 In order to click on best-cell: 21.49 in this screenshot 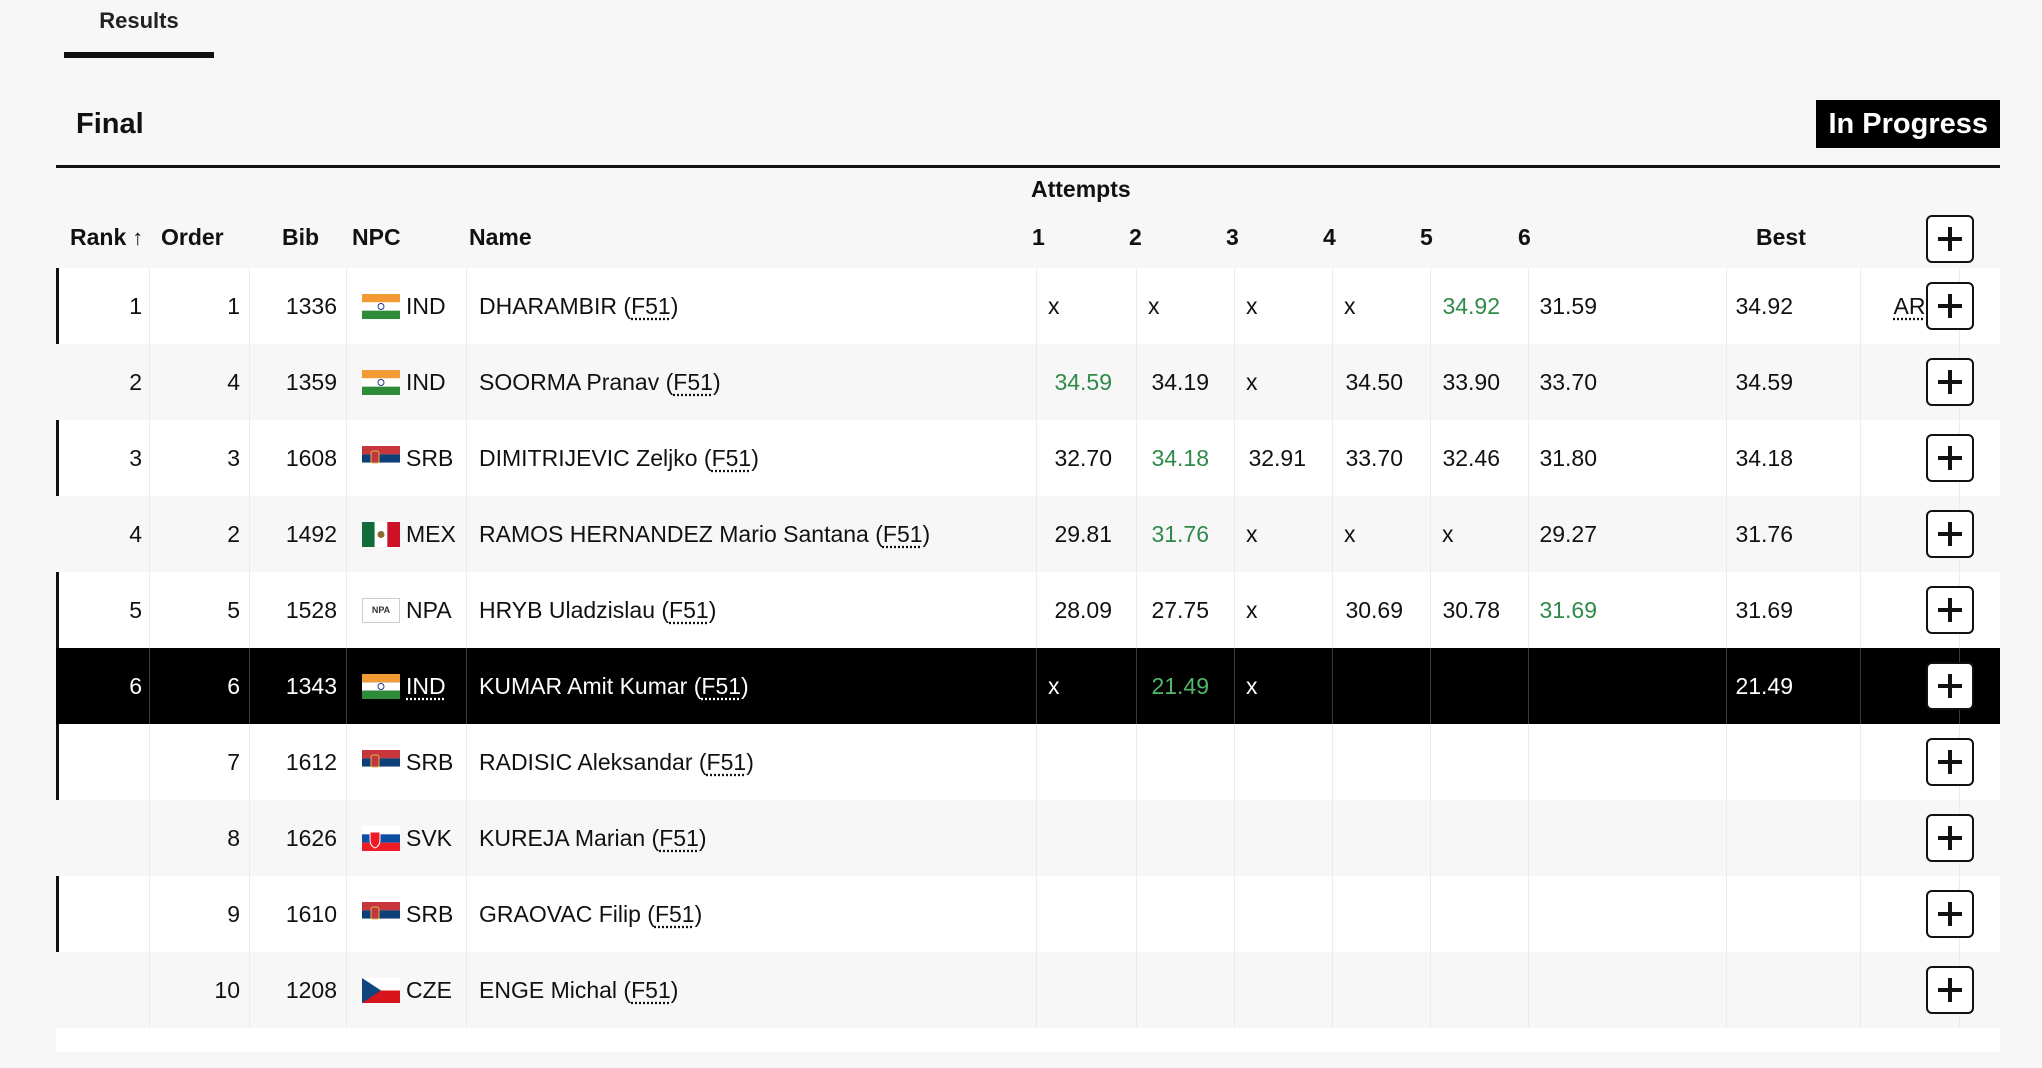, I will do `click(1764, 686)`.